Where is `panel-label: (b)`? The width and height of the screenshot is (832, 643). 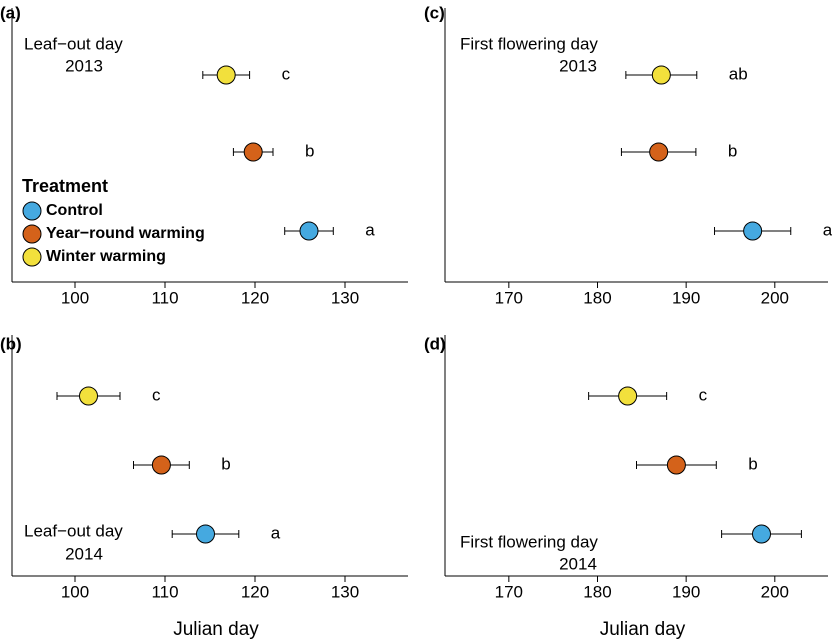
panel-label: (b) is located at coordinates (11, 343).